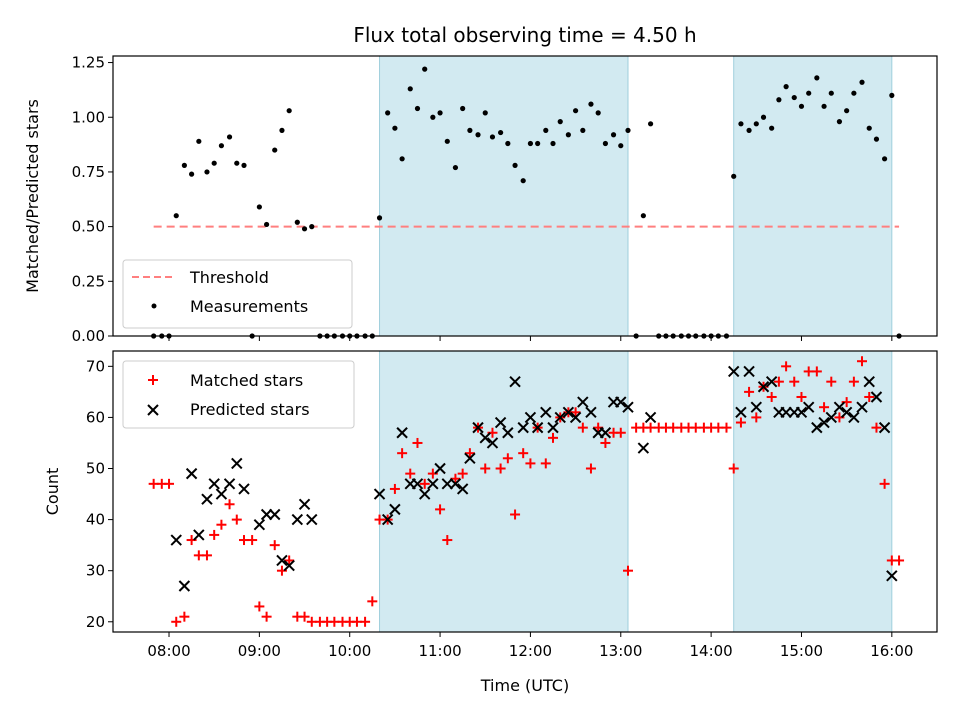 The width and height of the screenshot is (960, 720). I want to click on bottom-y-tick-label: 30, so click(95, 571).